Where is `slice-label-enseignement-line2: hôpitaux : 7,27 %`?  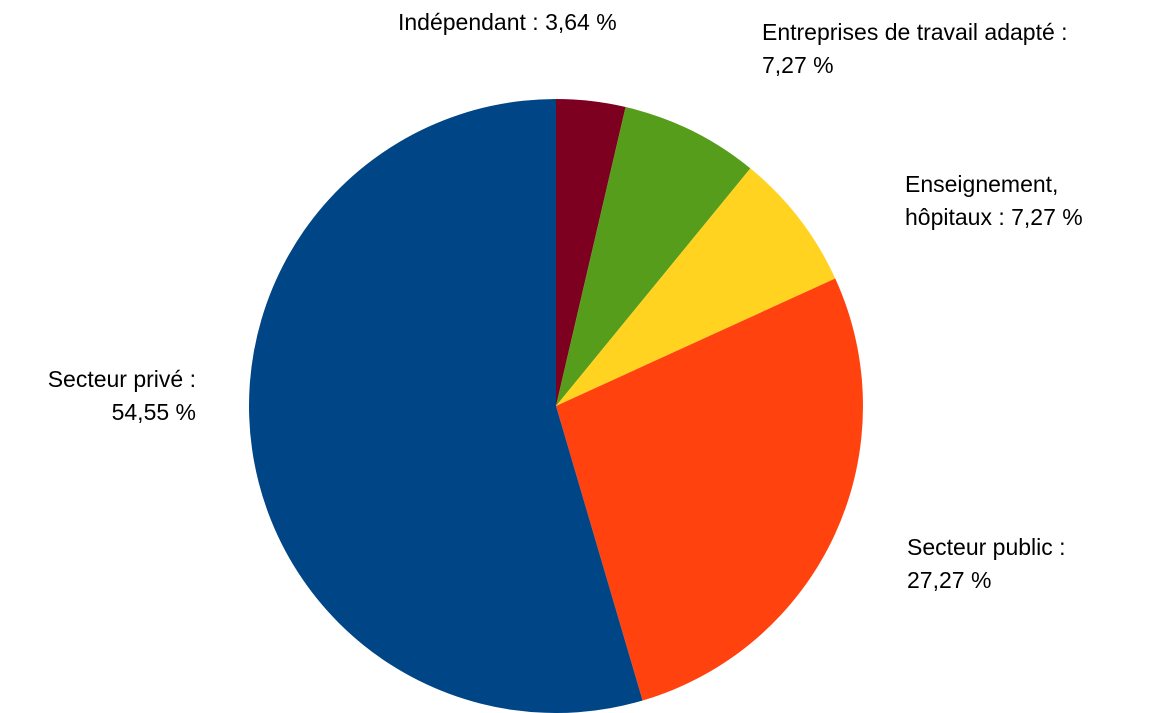
slice-label-enseignement-line2: hôpitaux : 7,27 % is located at coordinates (994, 217).